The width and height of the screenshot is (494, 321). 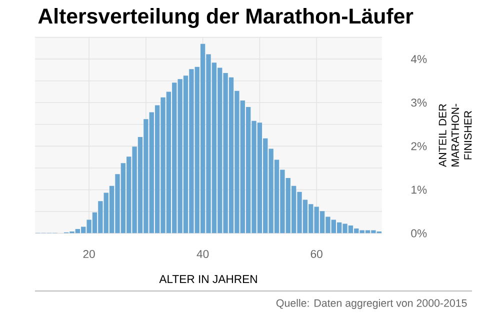 I want to click on y-tick-label: 1%, so click(x=419, y=190).